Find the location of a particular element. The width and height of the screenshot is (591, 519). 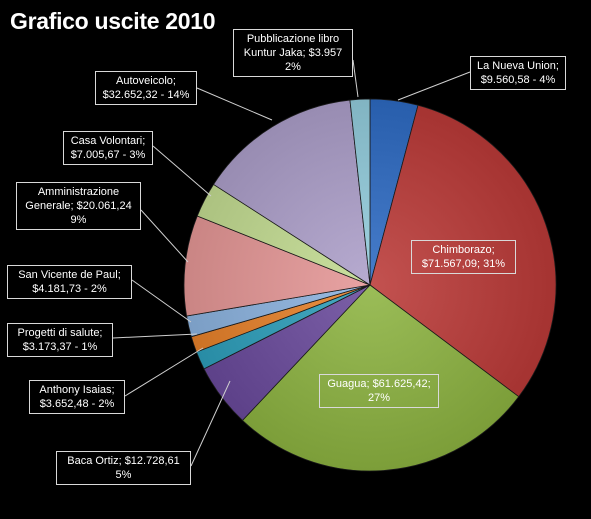

label-autoveicolo: Autoveicolo; $32.652,32 - 14% is located at coordinates (146, 88).